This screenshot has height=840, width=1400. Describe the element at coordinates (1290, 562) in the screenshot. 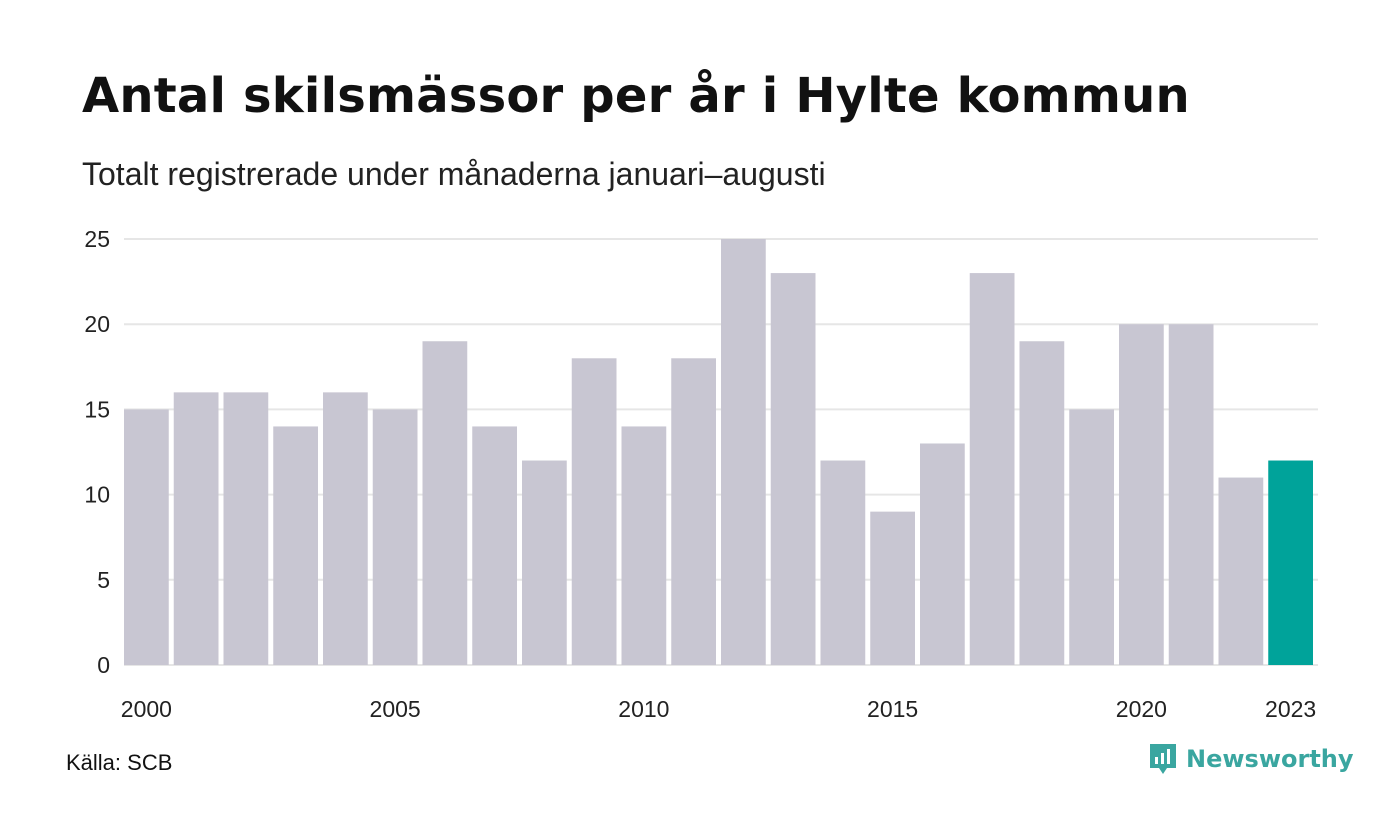

I see `bar-2023` at that location.